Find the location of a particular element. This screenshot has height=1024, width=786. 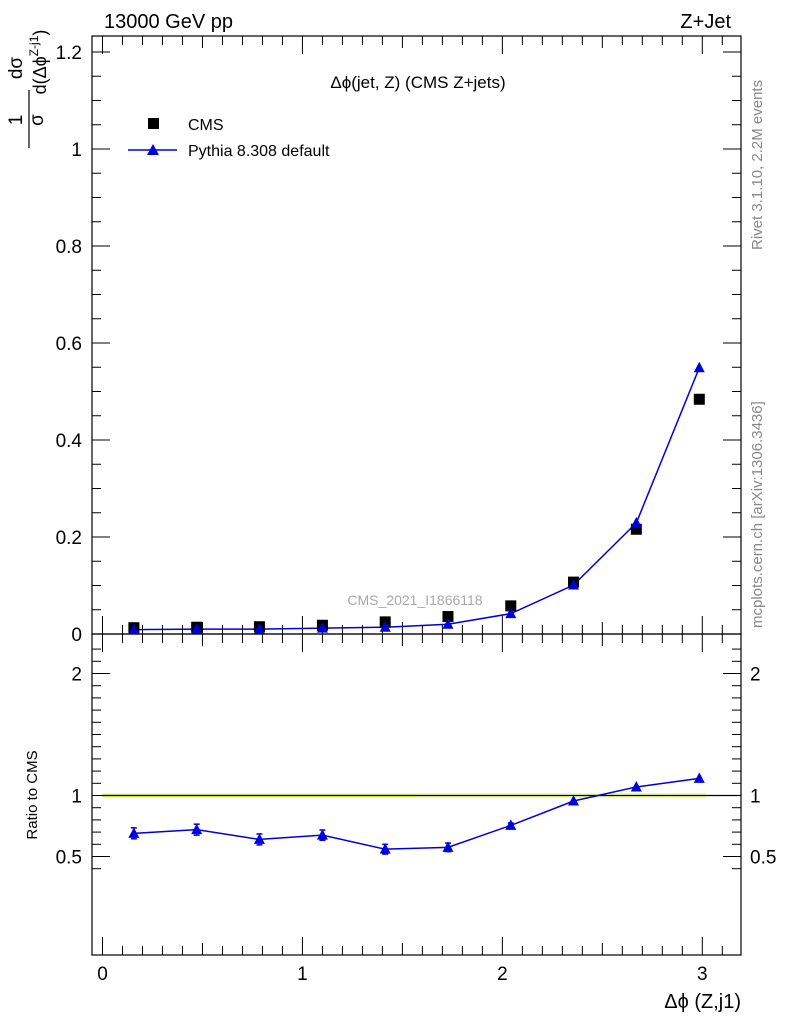

ratio-y-tick-label: 0.5 is located at coordinates (69, 858).